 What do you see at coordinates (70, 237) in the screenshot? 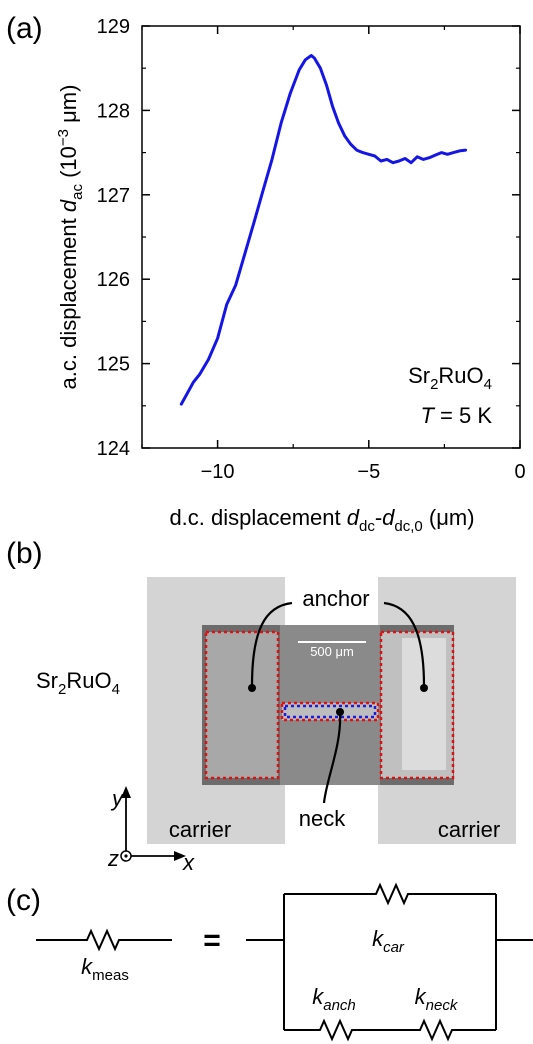
I see `y-axis-title: a.c. displacement dac (10−3 μm)` at bounding box center [70, 237].